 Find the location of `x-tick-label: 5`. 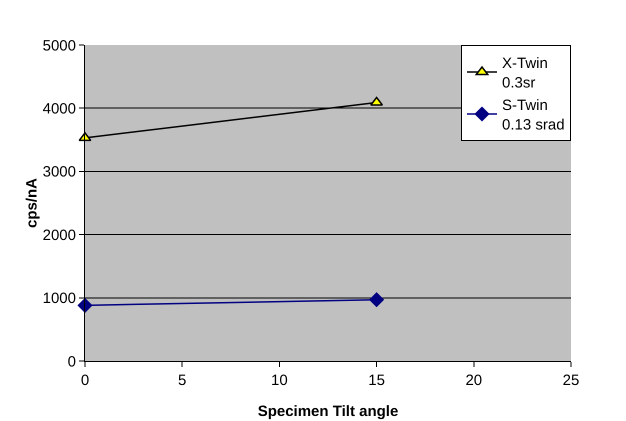

x-tick-label: 5 is located at coordinates (182, 380).